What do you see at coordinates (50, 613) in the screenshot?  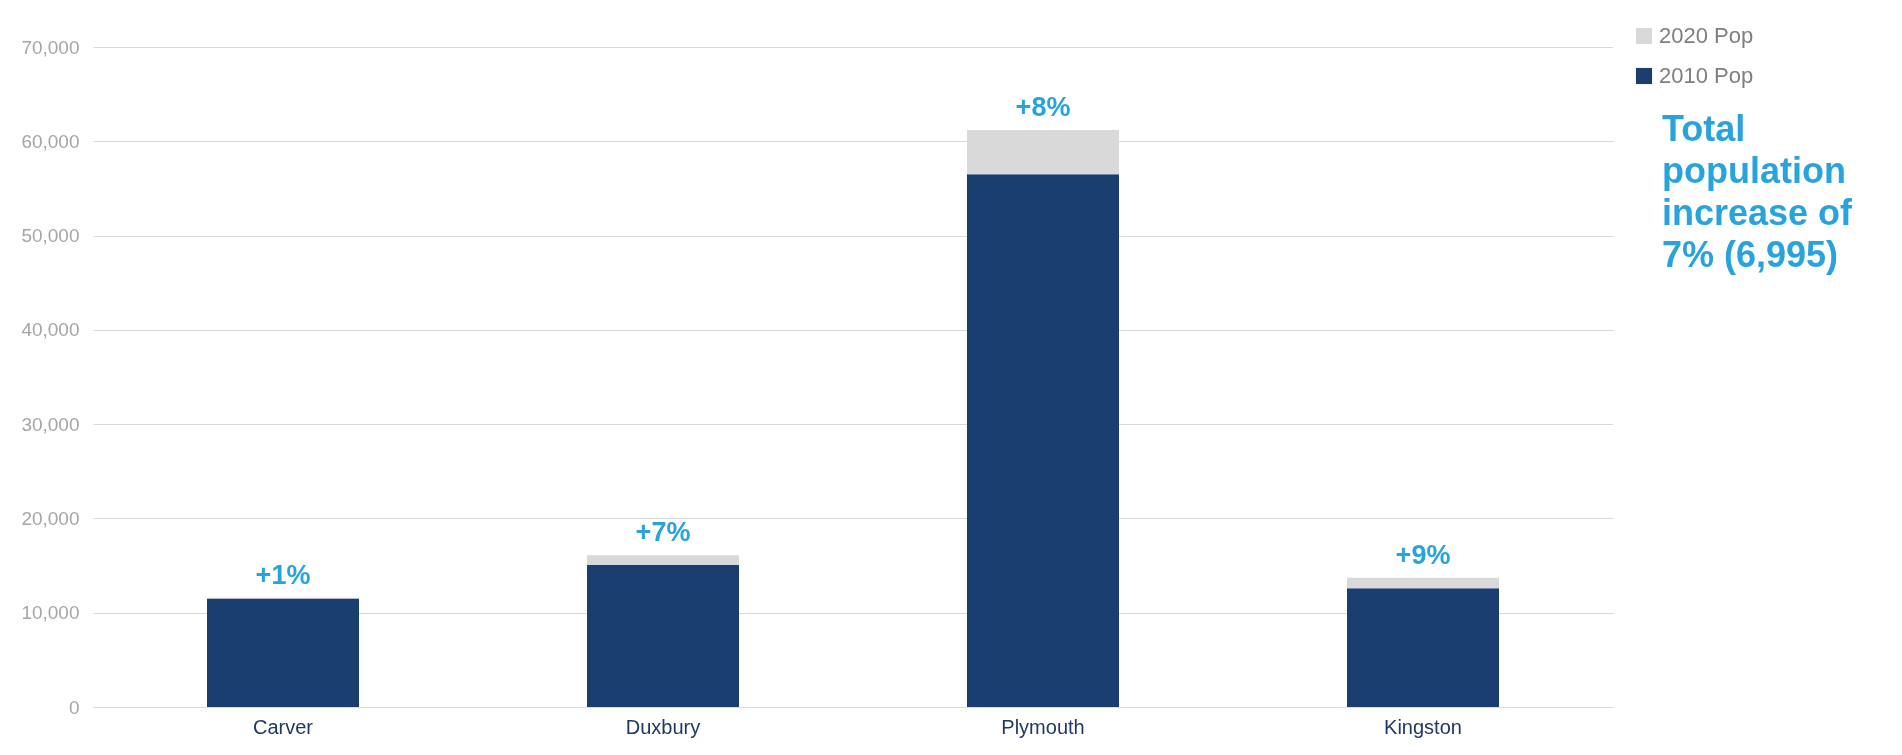 I see `y-tick-label: 10,000` at bounding box center [50, 613].